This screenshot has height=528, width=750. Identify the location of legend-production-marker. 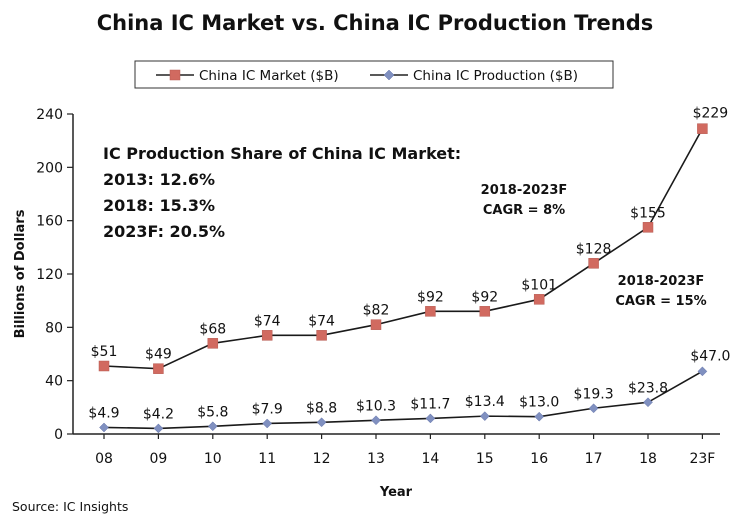
(389, 75).